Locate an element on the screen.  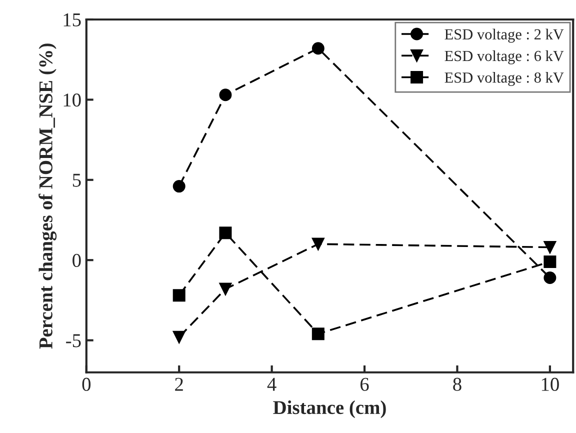
legend-label: ESD voltage : 2 kV is located at coordinates (504, 35).